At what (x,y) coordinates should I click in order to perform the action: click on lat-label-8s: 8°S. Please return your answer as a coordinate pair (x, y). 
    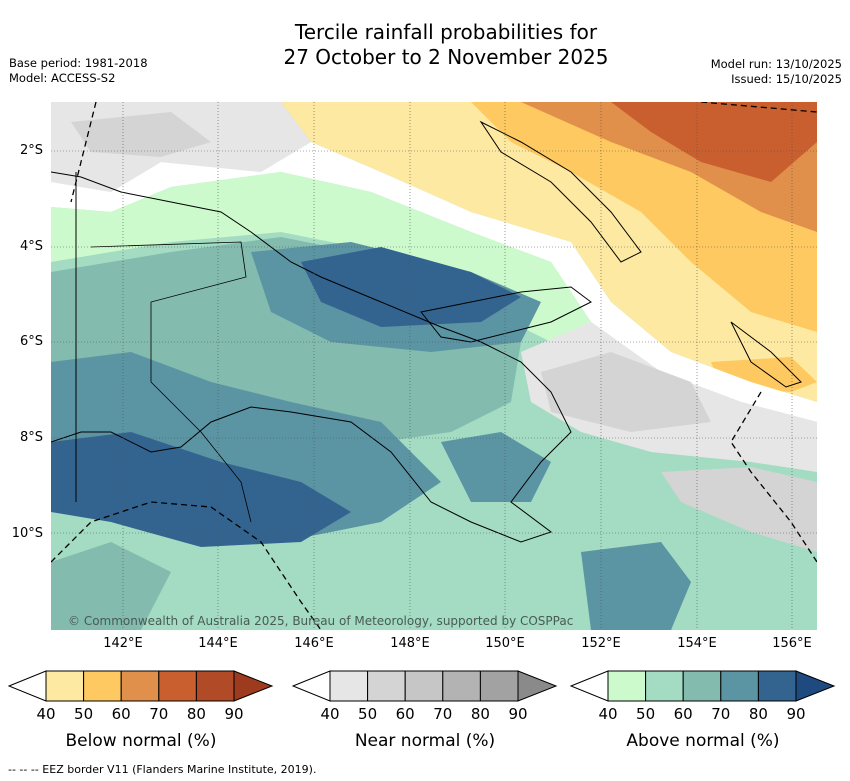
    Looking at the image, I should click on (31, 437).